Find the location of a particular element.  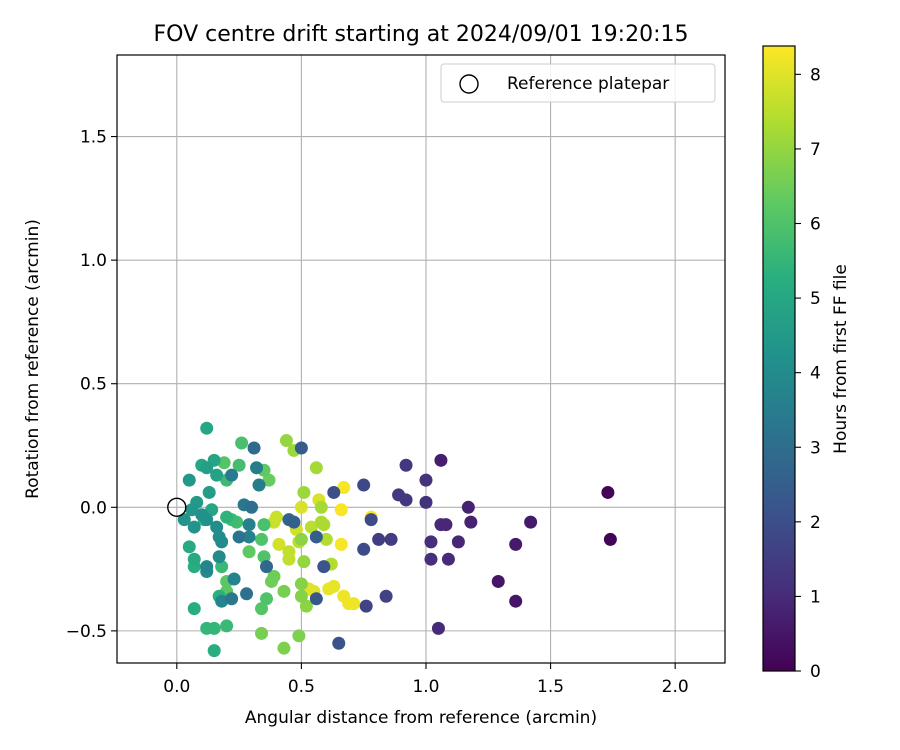

x-tick-label: 0.5 is located at coordinates (301, 687).